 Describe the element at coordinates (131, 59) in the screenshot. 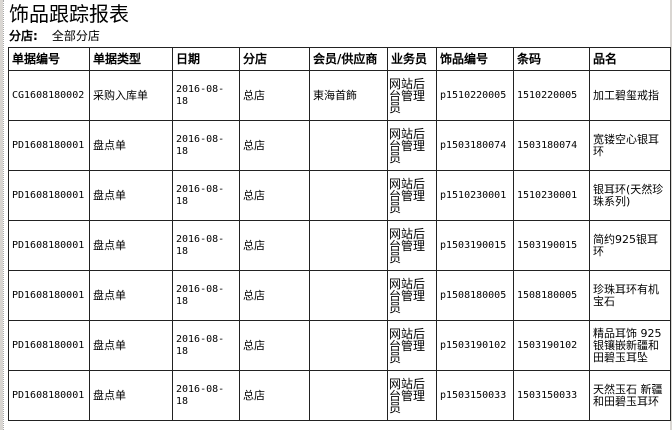

I see `column-header-doc-type: 单据类型` at that location.